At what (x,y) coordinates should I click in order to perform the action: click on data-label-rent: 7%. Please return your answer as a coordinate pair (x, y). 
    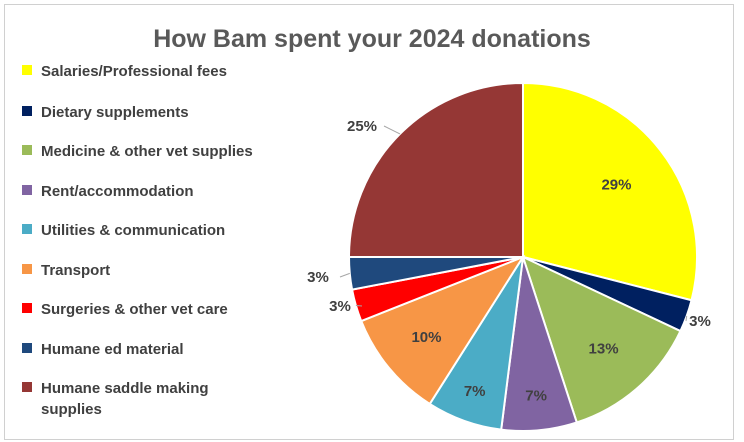
    Looking at the image, I should click on (536, 396).